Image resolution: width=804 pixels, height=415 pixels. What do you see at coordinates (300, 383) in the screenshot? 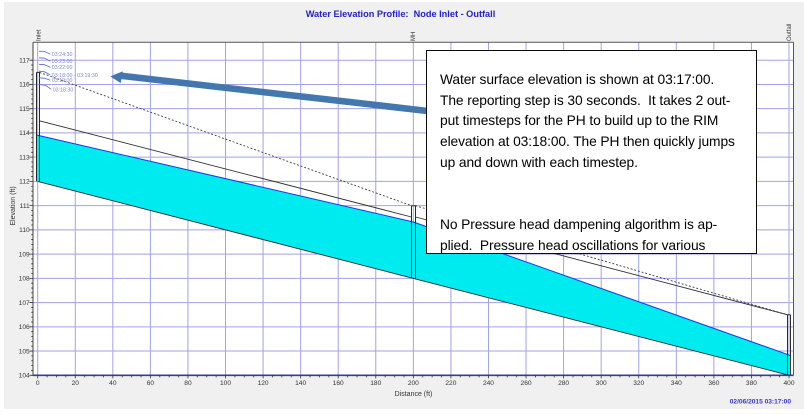
I see `svg-text: 140` at bounding box center [300, 383].